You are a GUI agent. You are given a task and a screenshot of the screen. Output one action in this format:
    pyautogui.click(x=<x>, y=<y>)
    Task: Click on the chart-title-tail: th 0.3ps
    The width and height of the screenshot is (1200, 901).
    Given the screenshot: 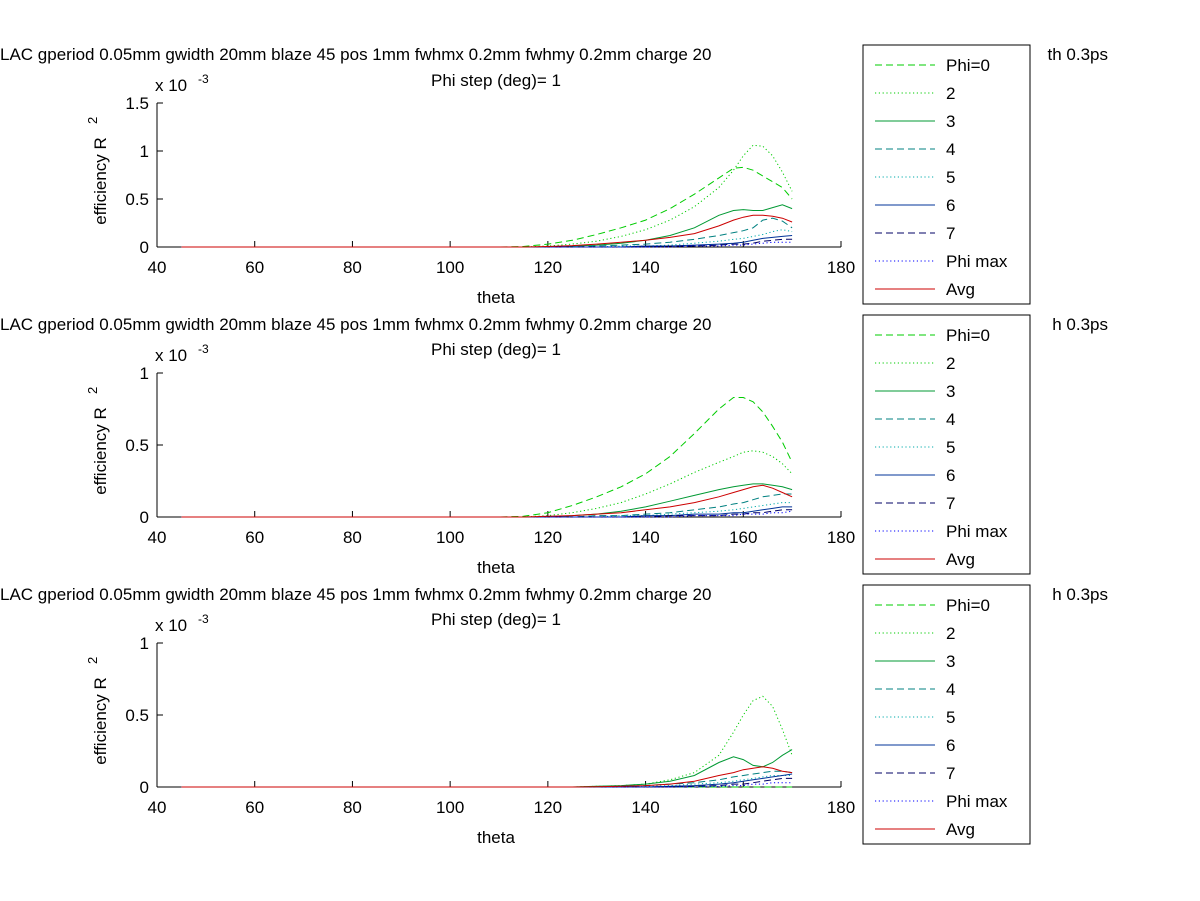 What is the action you would take?
    pyautogui.click(x=1078, y=54)
    